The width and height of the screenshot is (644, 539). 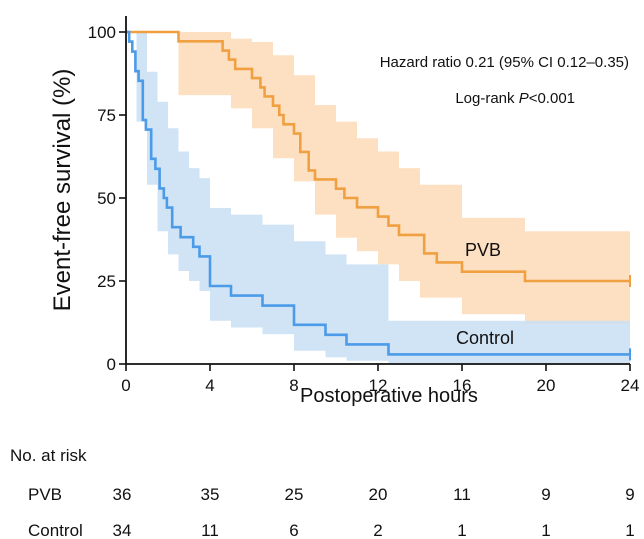 What do you see at coordinates (106, 281) in the screenshot?
I see `y-tick-label: 25` at bounding box center [106, 281].